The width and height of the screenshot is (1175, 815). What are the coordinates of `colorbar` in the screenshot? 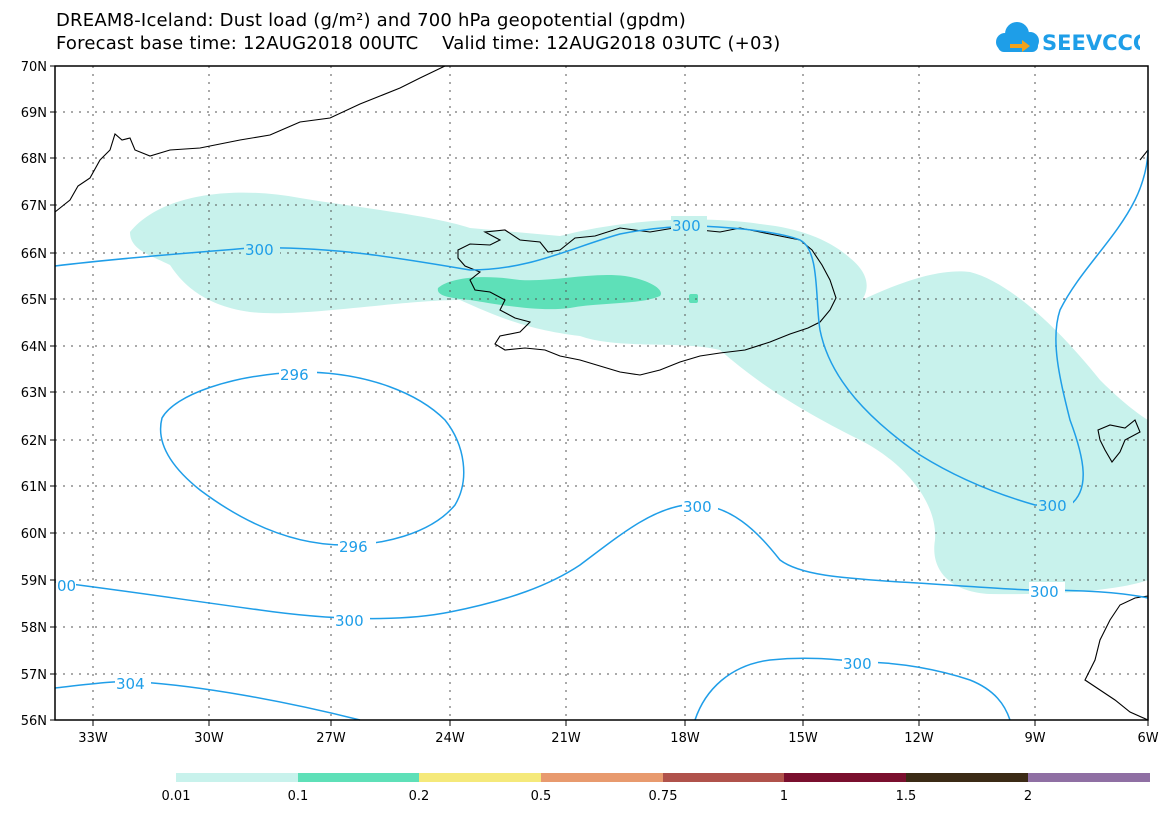 It's located at (663, 777).